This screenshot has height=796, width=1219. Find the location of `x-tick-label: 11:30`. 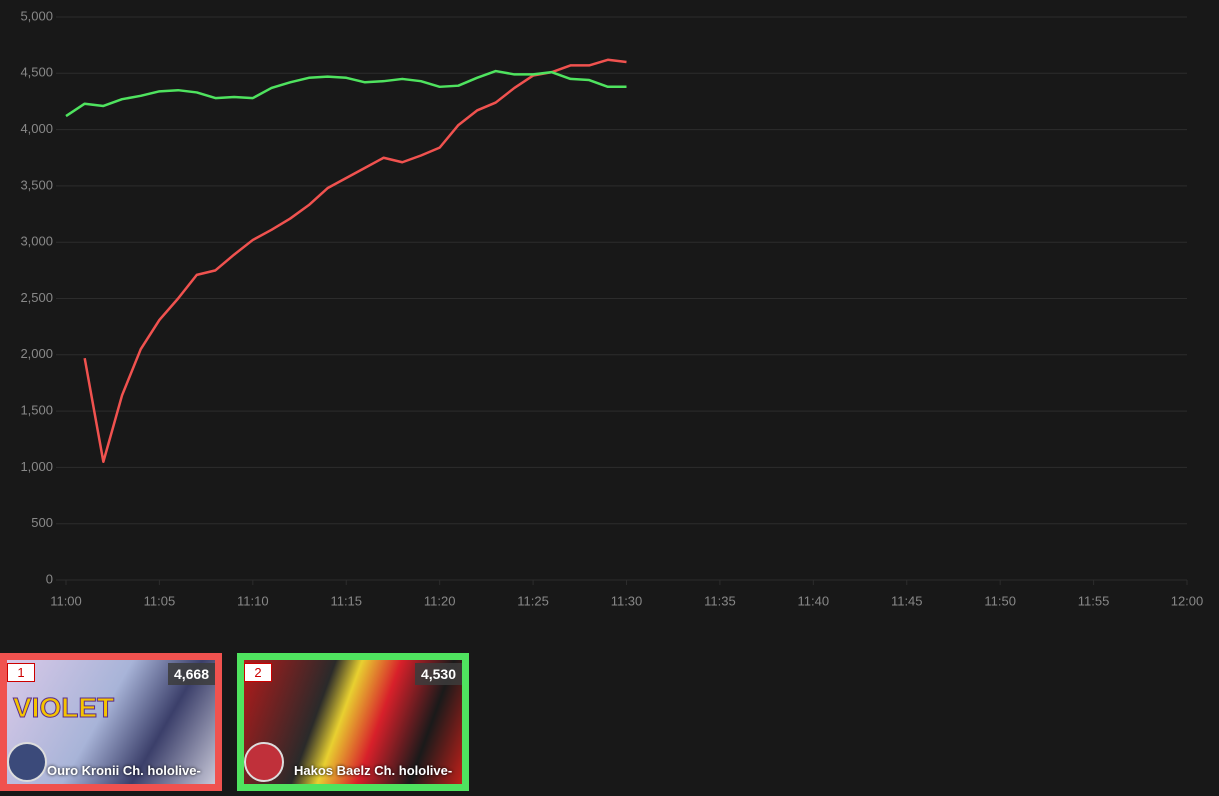

x-tick-label: 11:30 is located at coordinates (627, 600).